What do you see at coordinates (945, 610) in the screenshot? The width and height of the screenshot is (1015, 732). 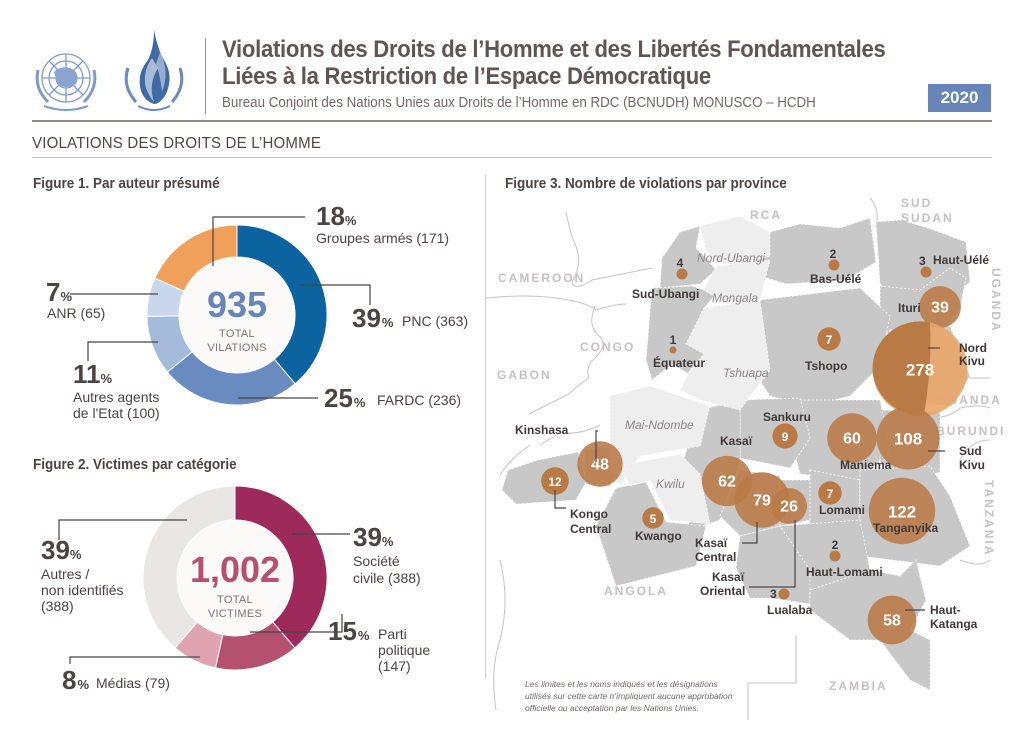 I see `label-haut-katanga-1: Haut-` at bounding box center [945, 610].